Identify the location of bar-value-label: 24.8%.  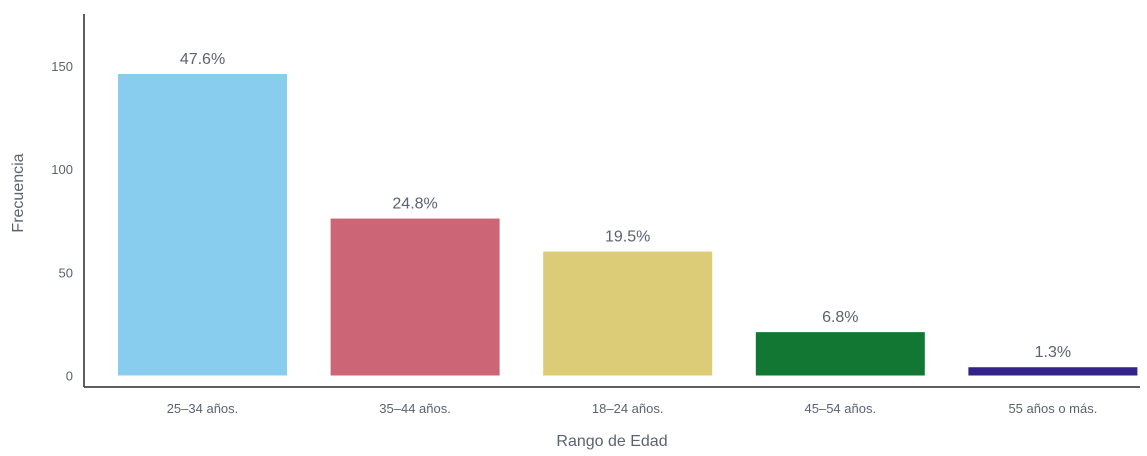
(414, 204).